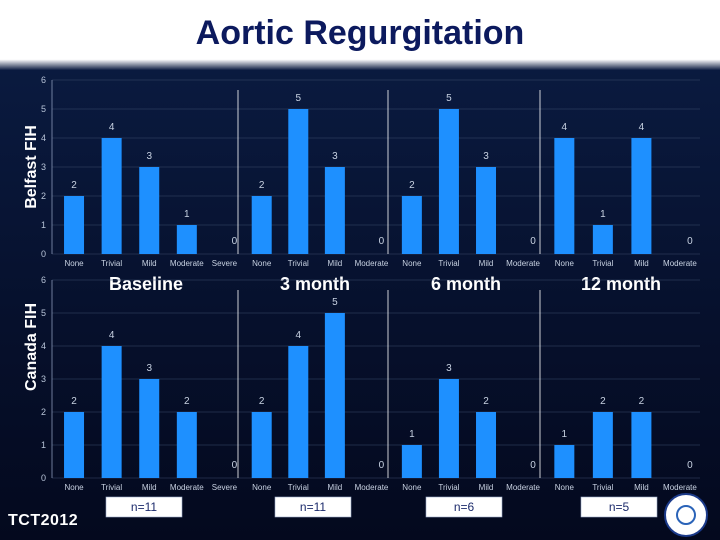  Describe the element at coordinates (43, 412) in the screenshot. I see `y-tick-label: 2` at that location.